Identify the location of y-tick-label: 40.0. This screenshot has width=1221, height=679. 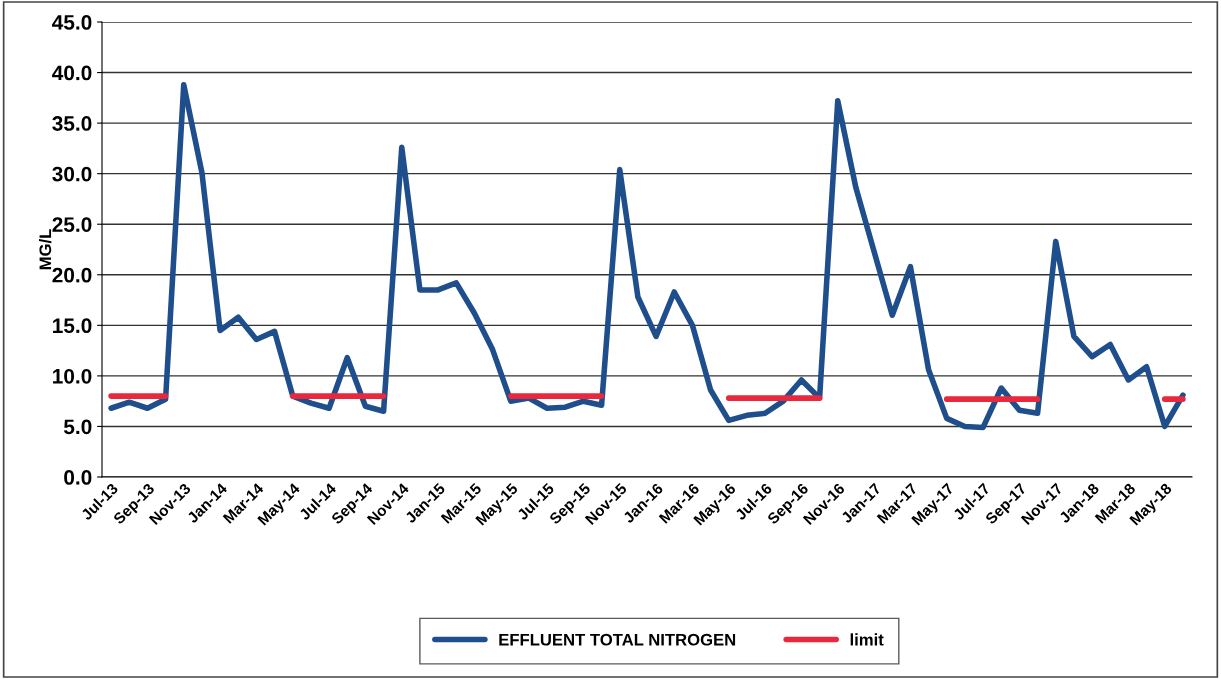
(72, 73).